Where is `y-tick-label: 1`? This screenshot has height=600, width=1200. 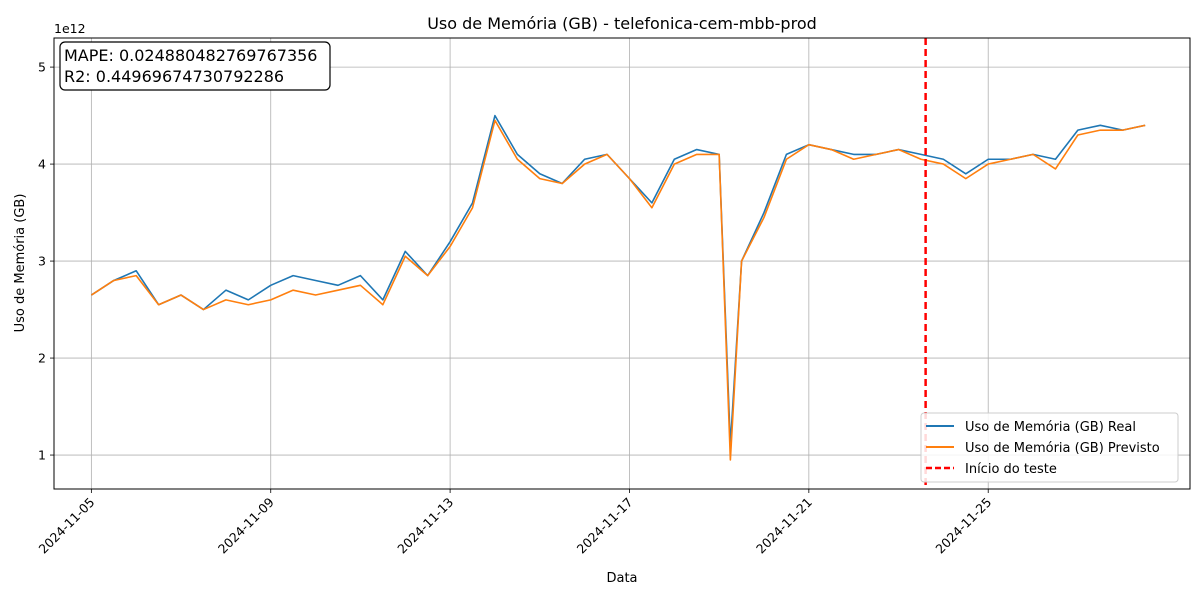 y-tick-label: 1 is located at coordinates (42, 455).